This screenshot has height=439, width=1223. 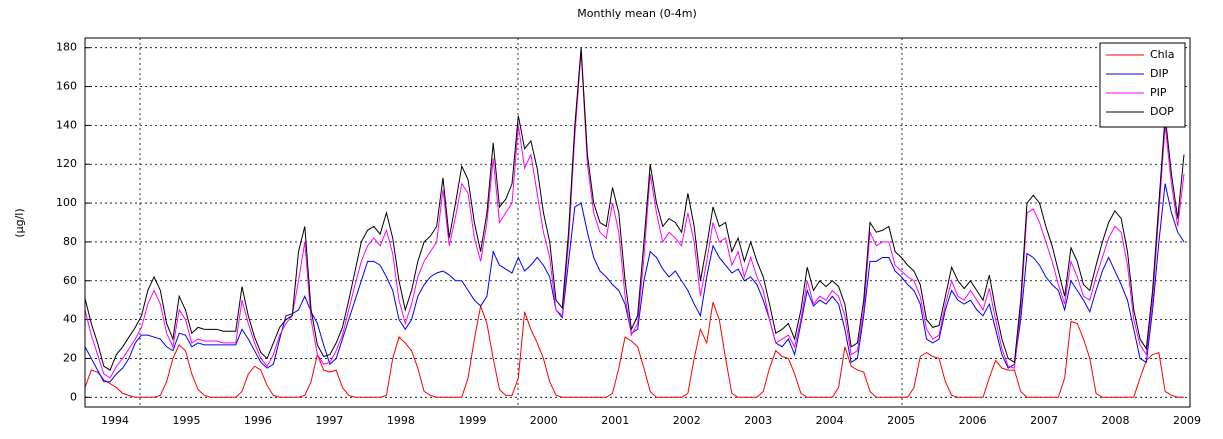 I want to click on y-tick-label: 20, so click(x=70, y=357).